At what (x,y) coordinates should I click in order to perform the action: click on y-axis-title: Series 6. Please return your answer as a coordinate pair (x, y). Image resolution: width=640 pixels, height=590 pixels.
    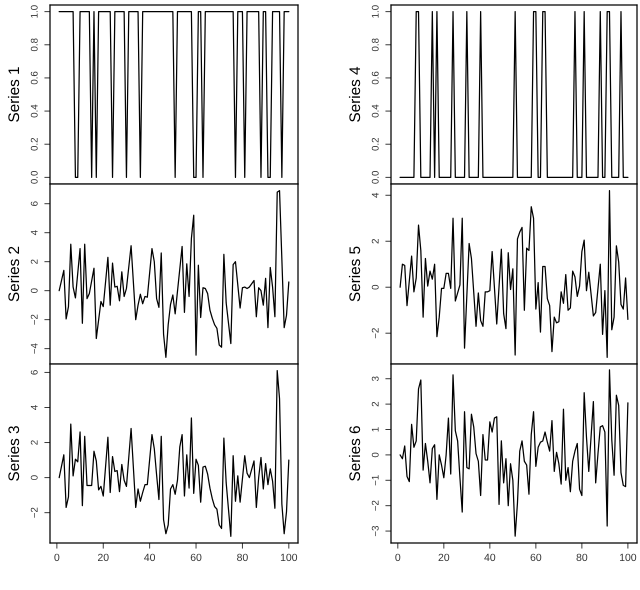
    Looking at the image, I should click on (354, 453).